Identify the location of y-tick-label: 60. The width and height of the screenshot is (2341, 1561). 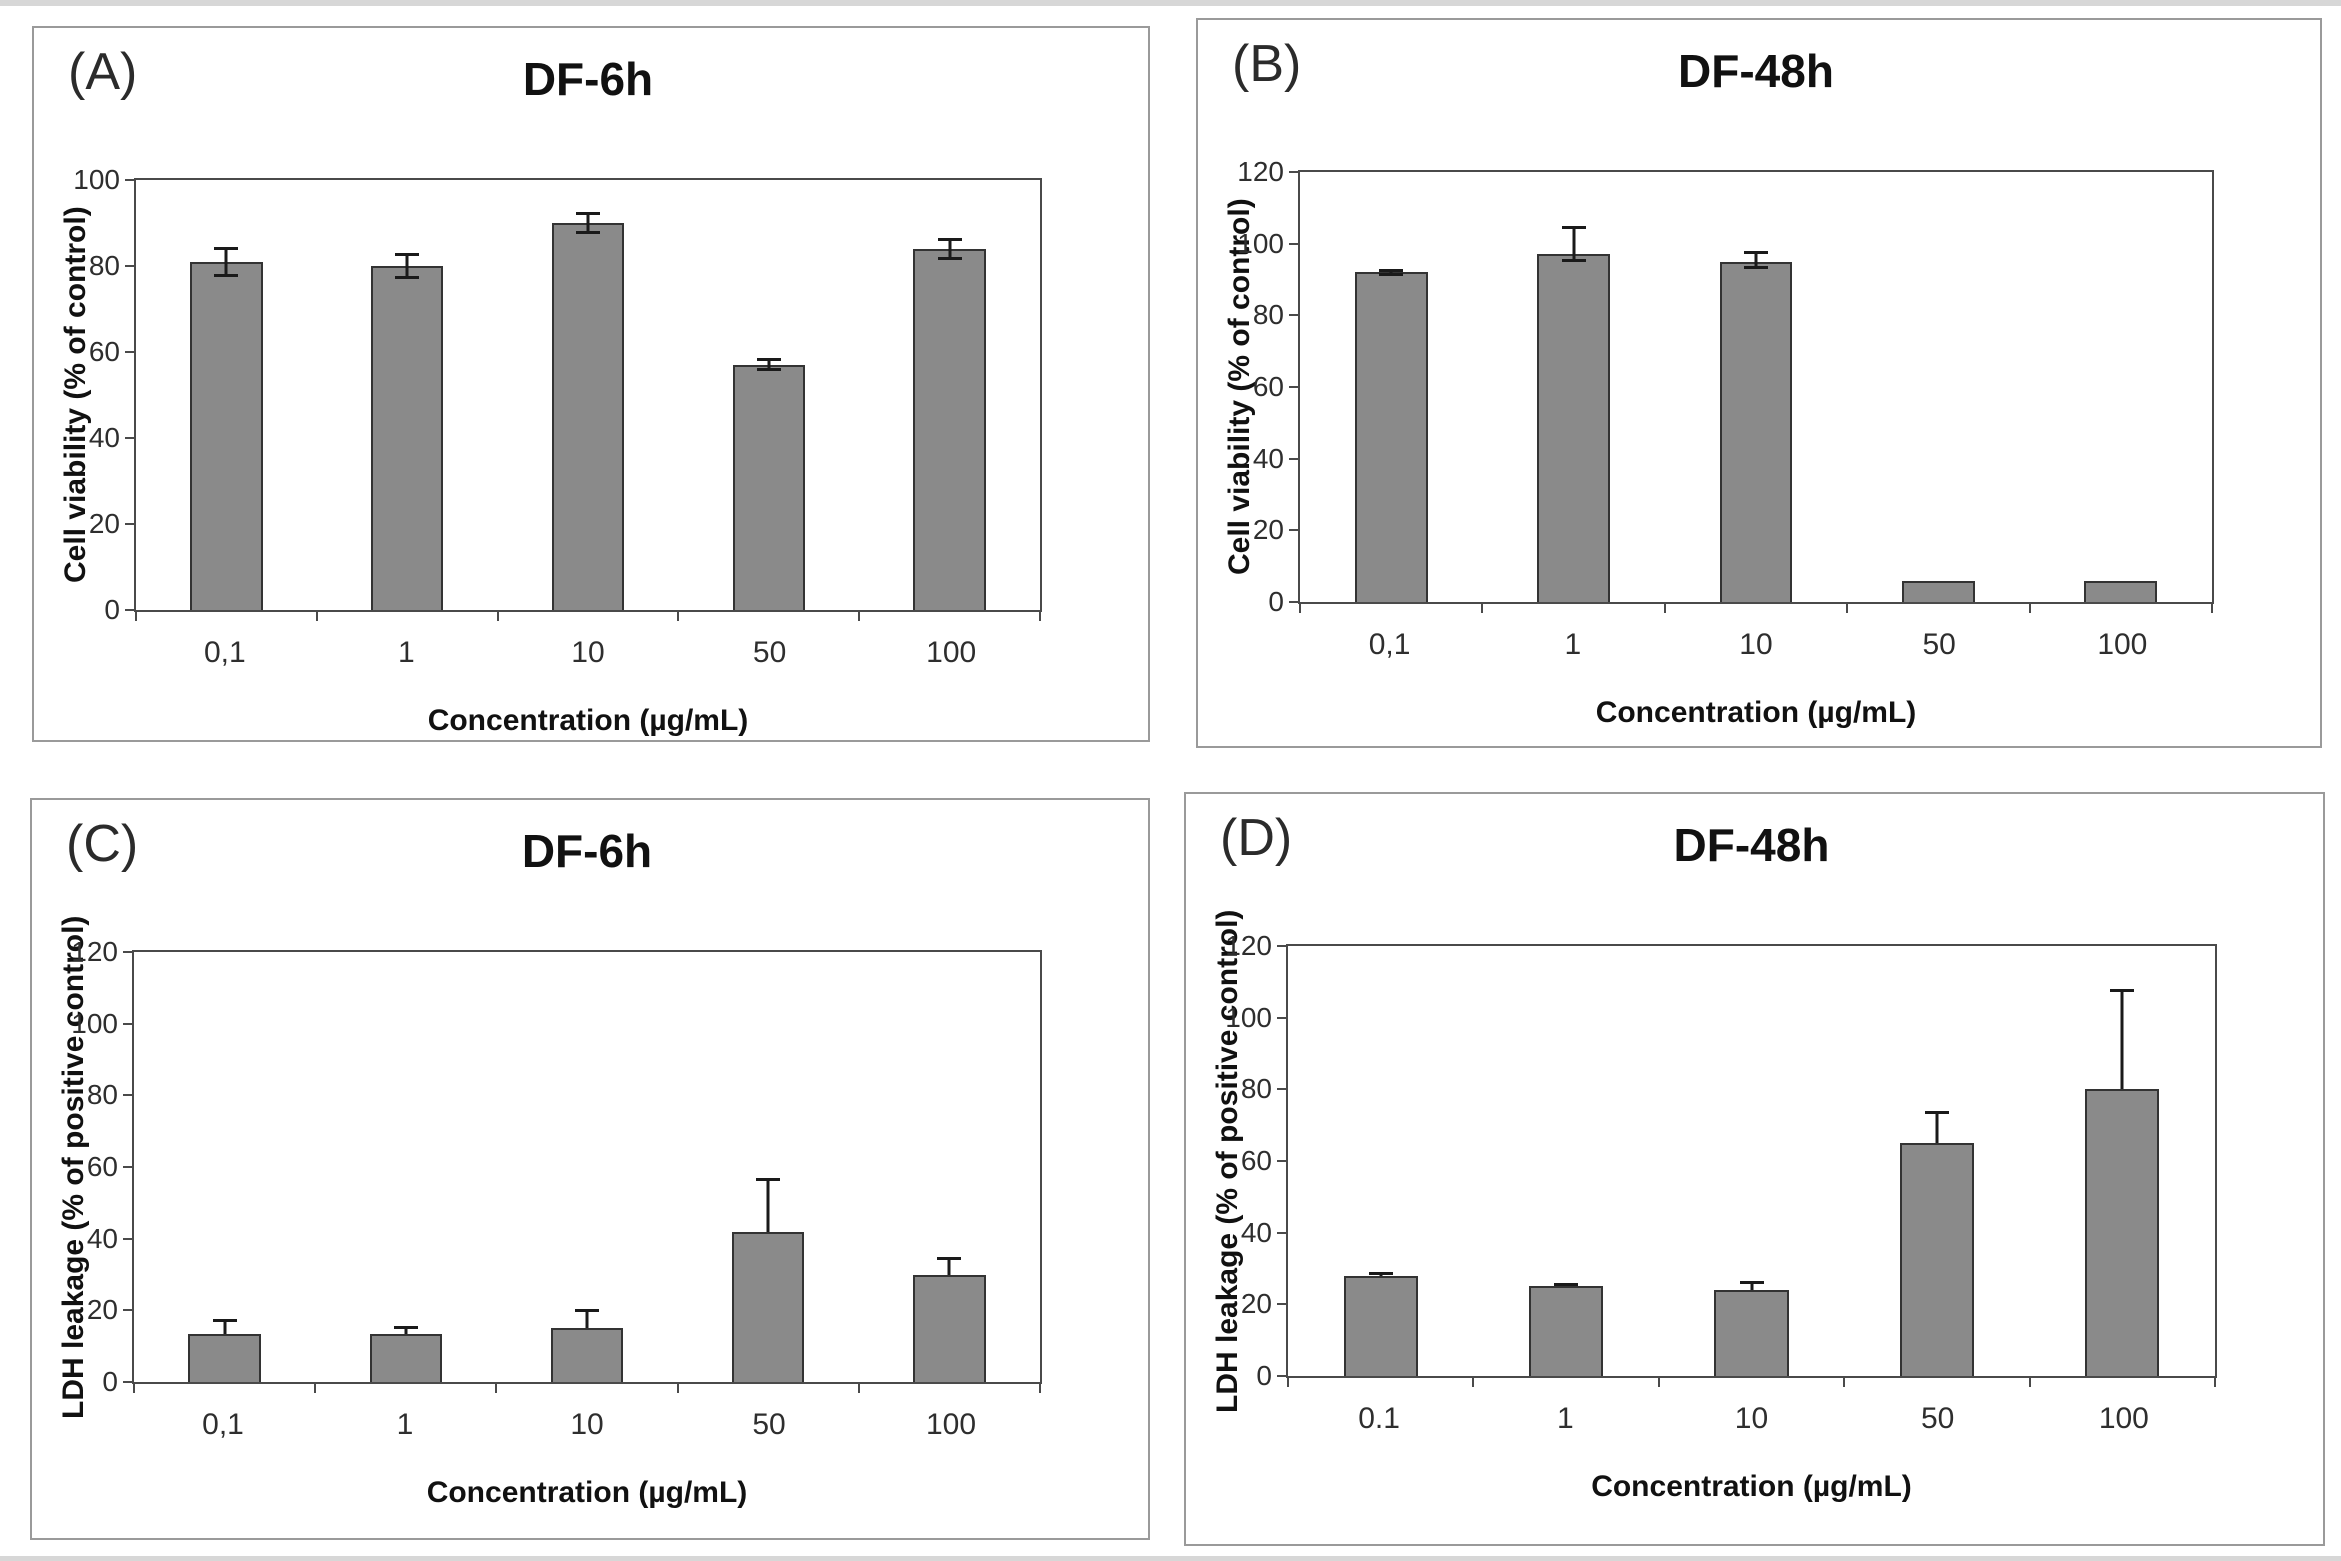
(1256, 1160).